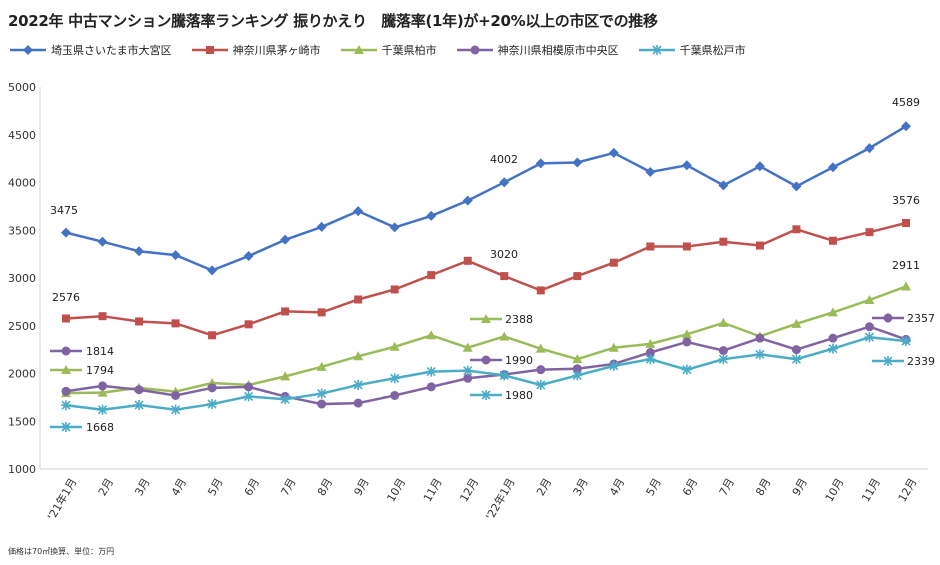 This screenshot has height=565, width=940. I want to click on legend-item: 千葉県柏市, so click(388, 50).